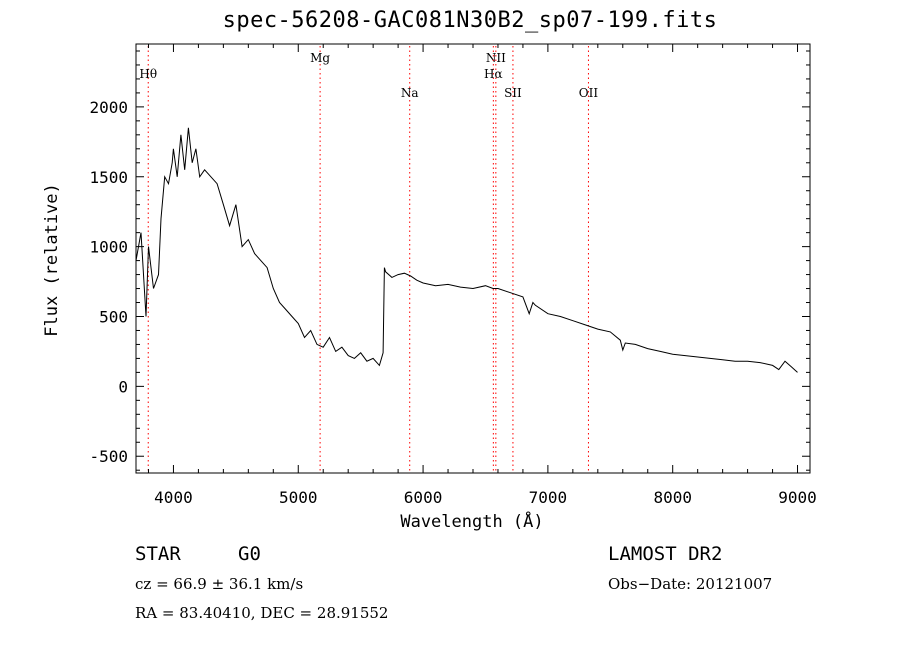 The width and height of the screenshot is (900, 650). What do you see at coordinates (470, 20) in the screenshot?
I see `chart-title: spec-56208-GAC081N30B2_sp07-199.fits` at bounding box center [470, 20].